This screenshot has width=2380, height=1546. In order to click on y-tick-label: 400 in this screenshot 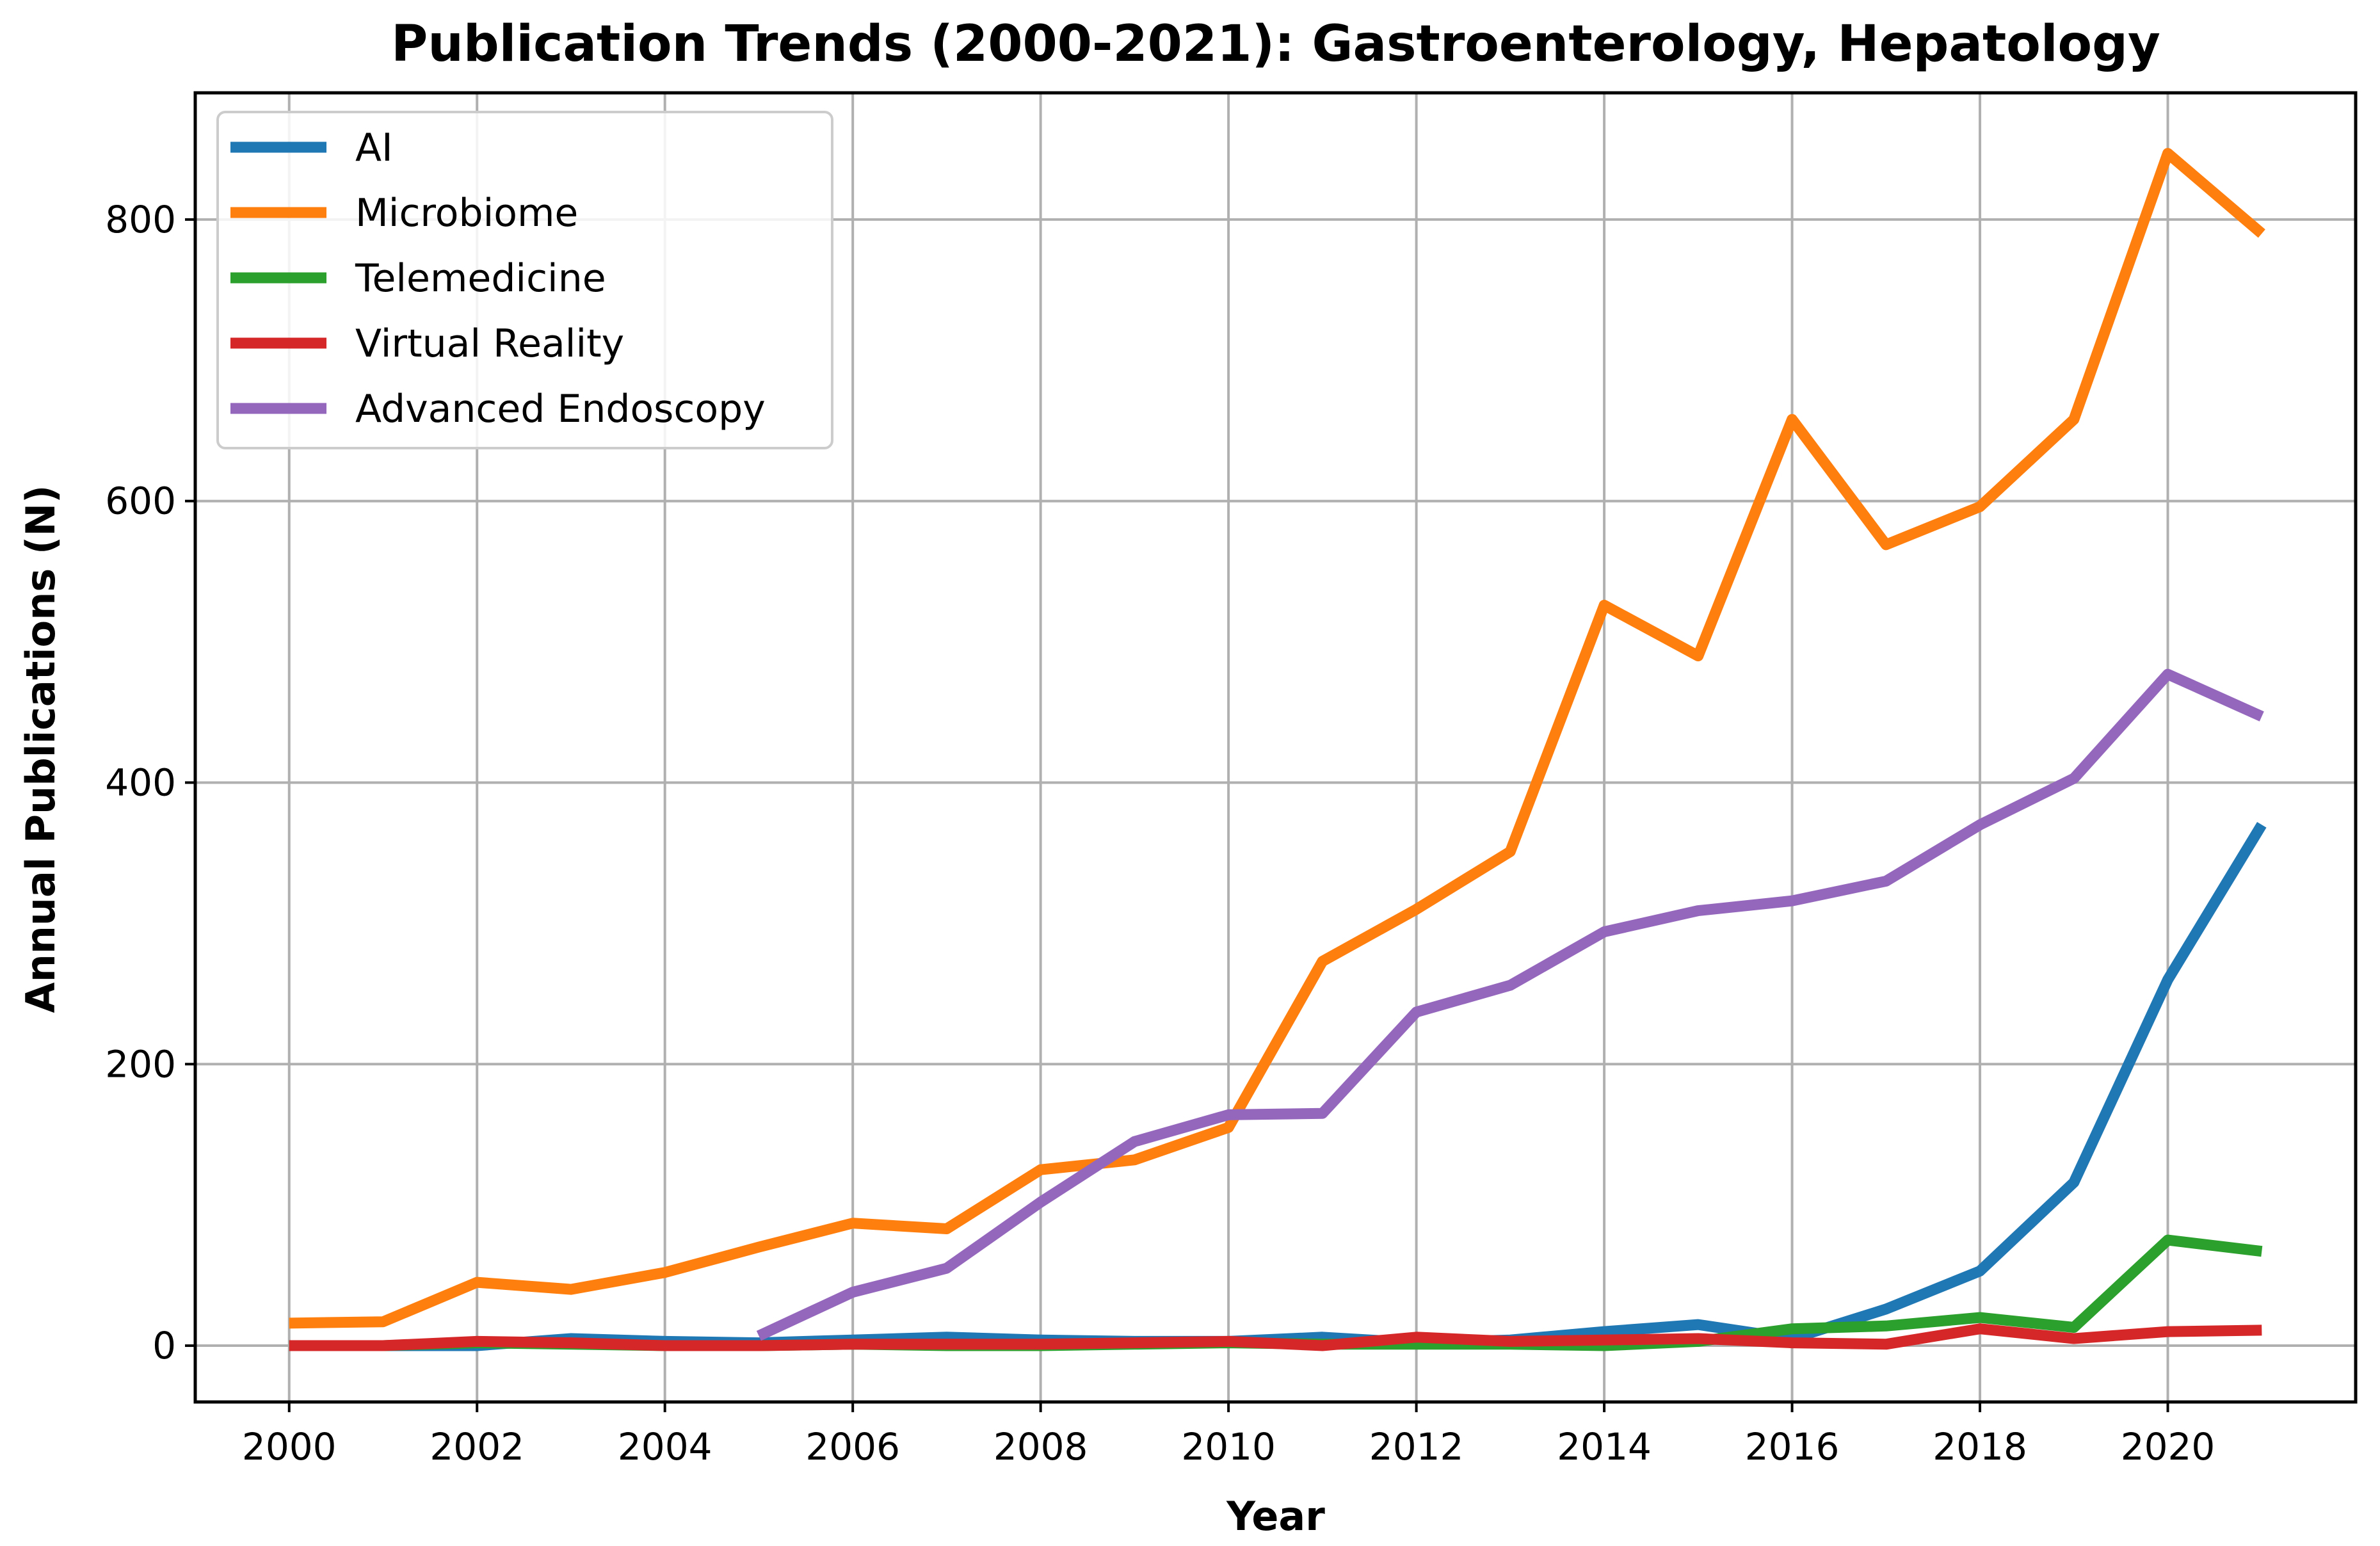, I will do `click(140, 782)`.